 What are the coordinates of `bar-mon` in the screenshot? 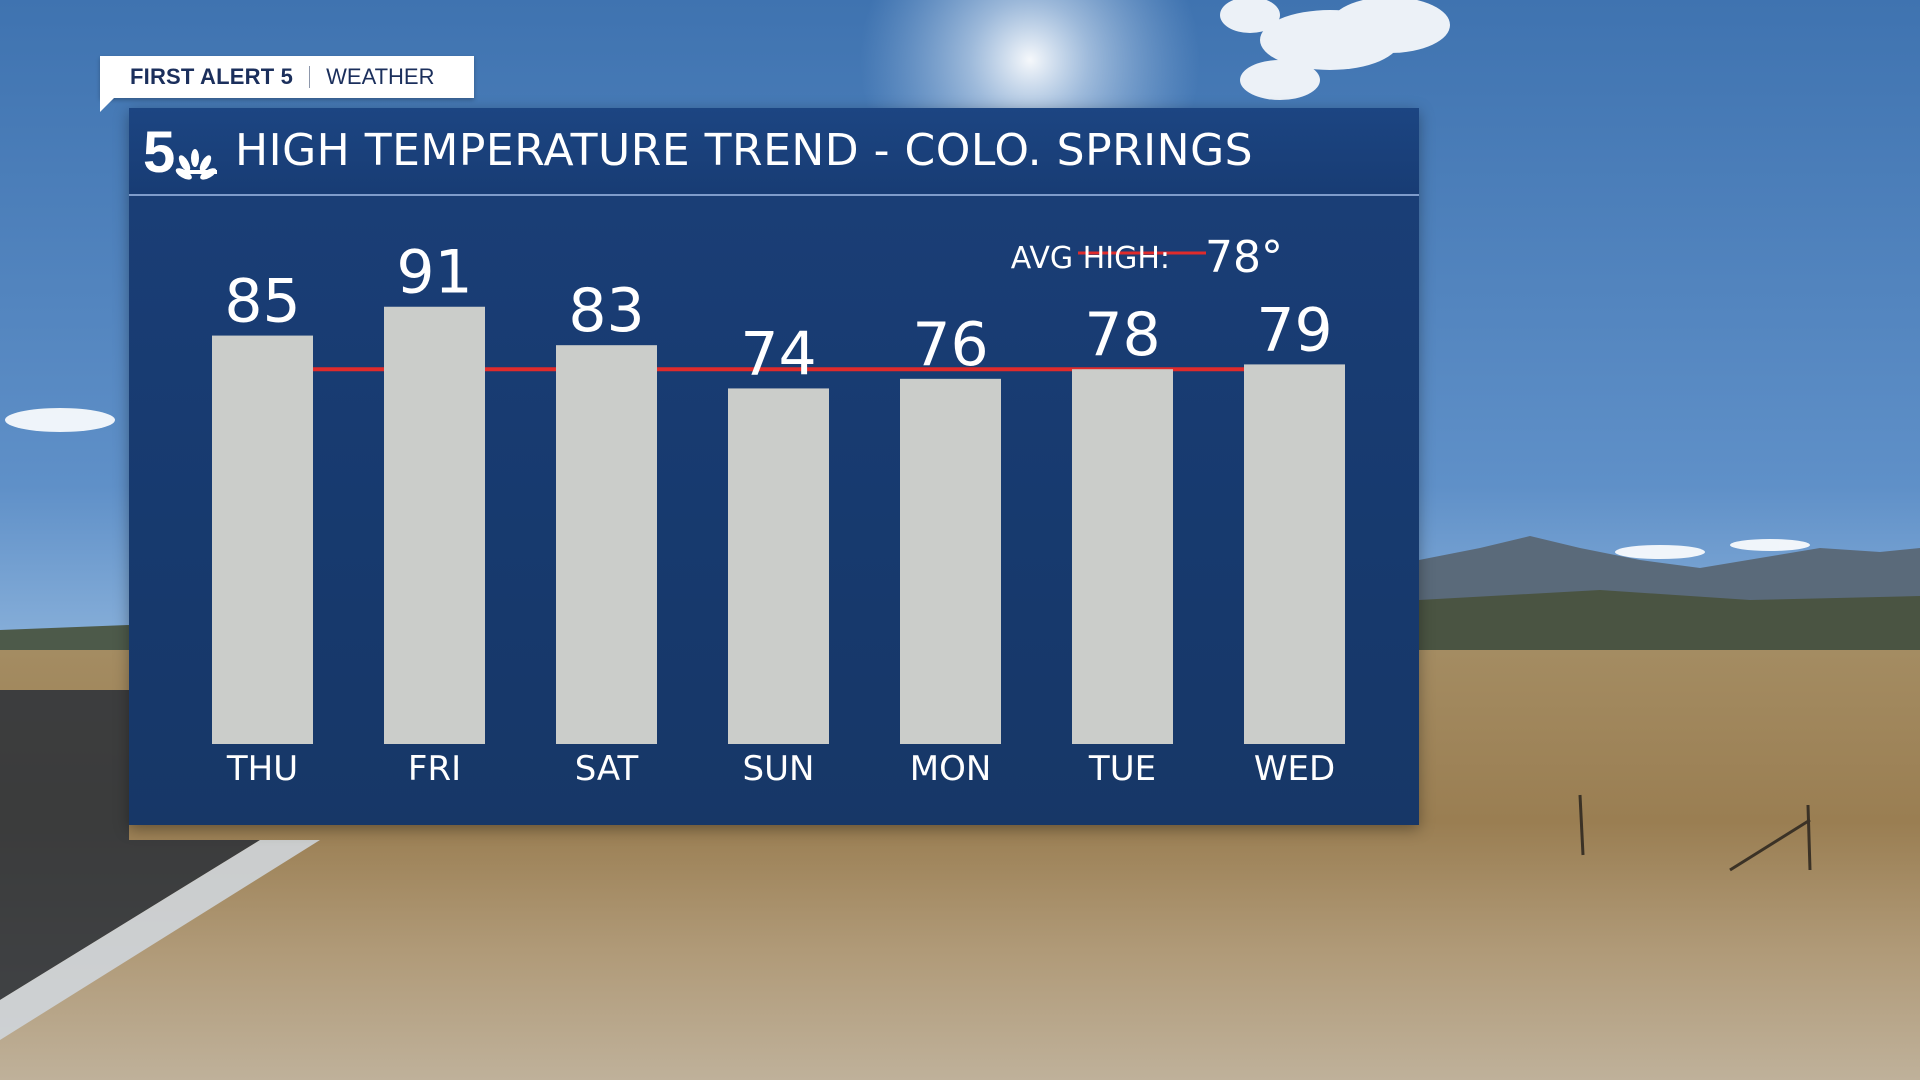 It's located at (950, 561).